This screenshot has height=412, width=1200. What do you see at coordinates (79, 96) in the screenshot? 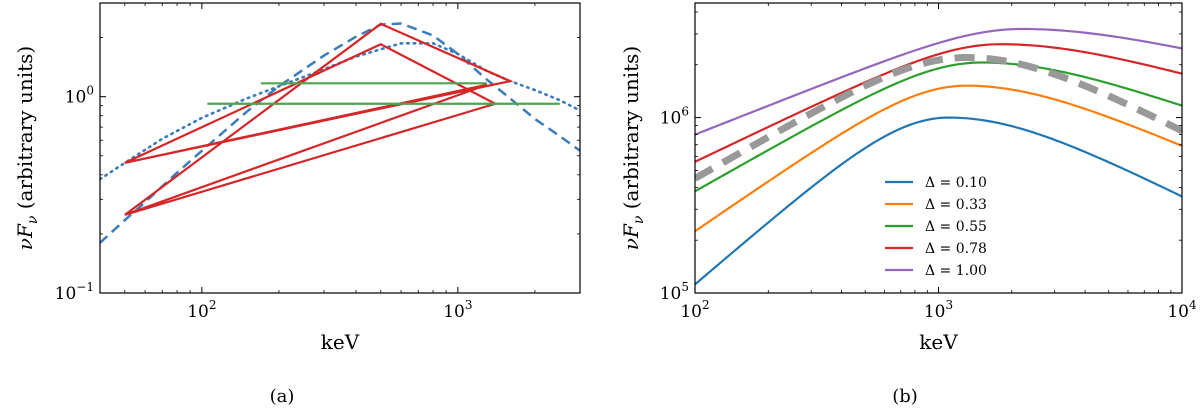
I see `y-tick-label-a: 10⁰` at bounding box center [79, 96].